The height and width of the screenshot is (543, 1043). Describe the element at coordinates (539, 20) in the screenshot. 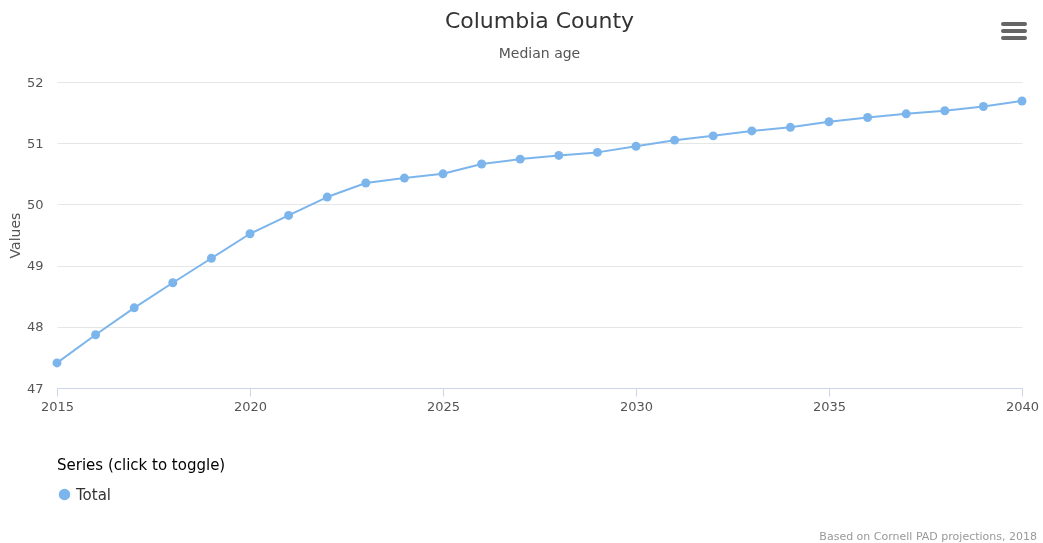

I see `chart-title: Columbia County` at that location.